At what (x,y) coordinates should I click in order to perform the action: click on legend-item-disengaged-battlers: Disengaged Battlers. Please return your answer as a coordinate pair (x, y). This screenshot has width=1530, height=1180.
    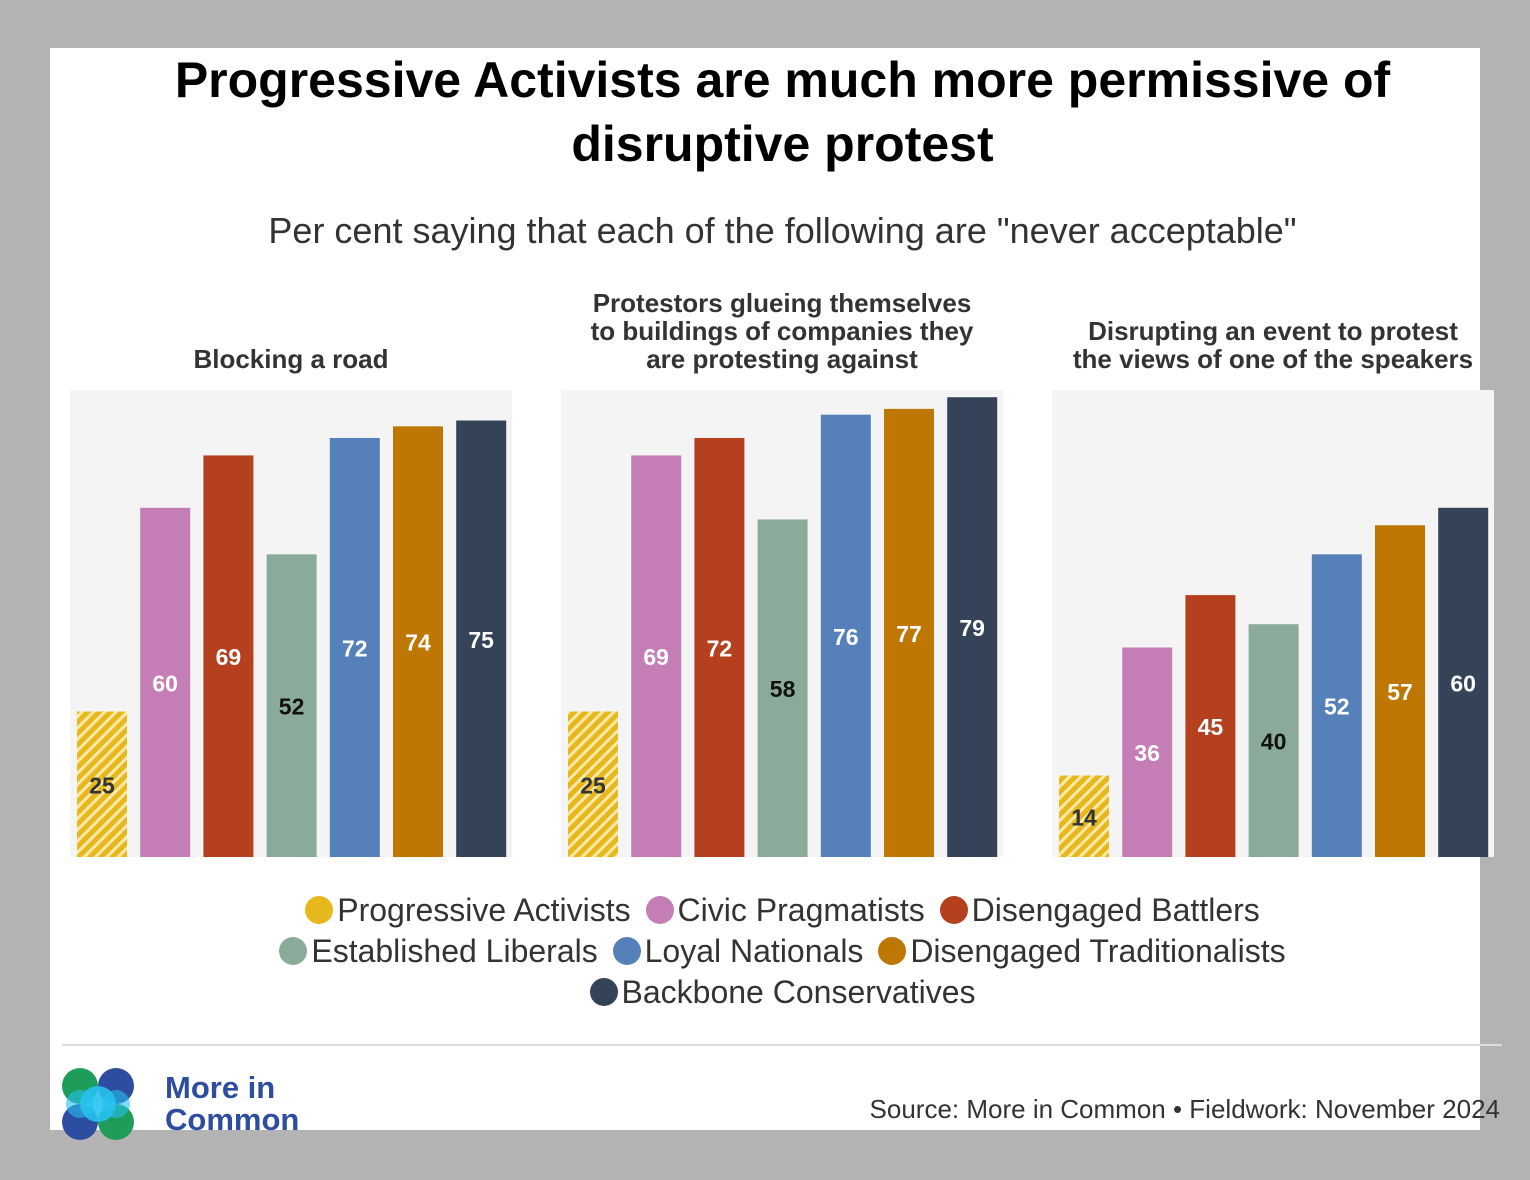
    Looking at the image, I should click on (1099, 910).